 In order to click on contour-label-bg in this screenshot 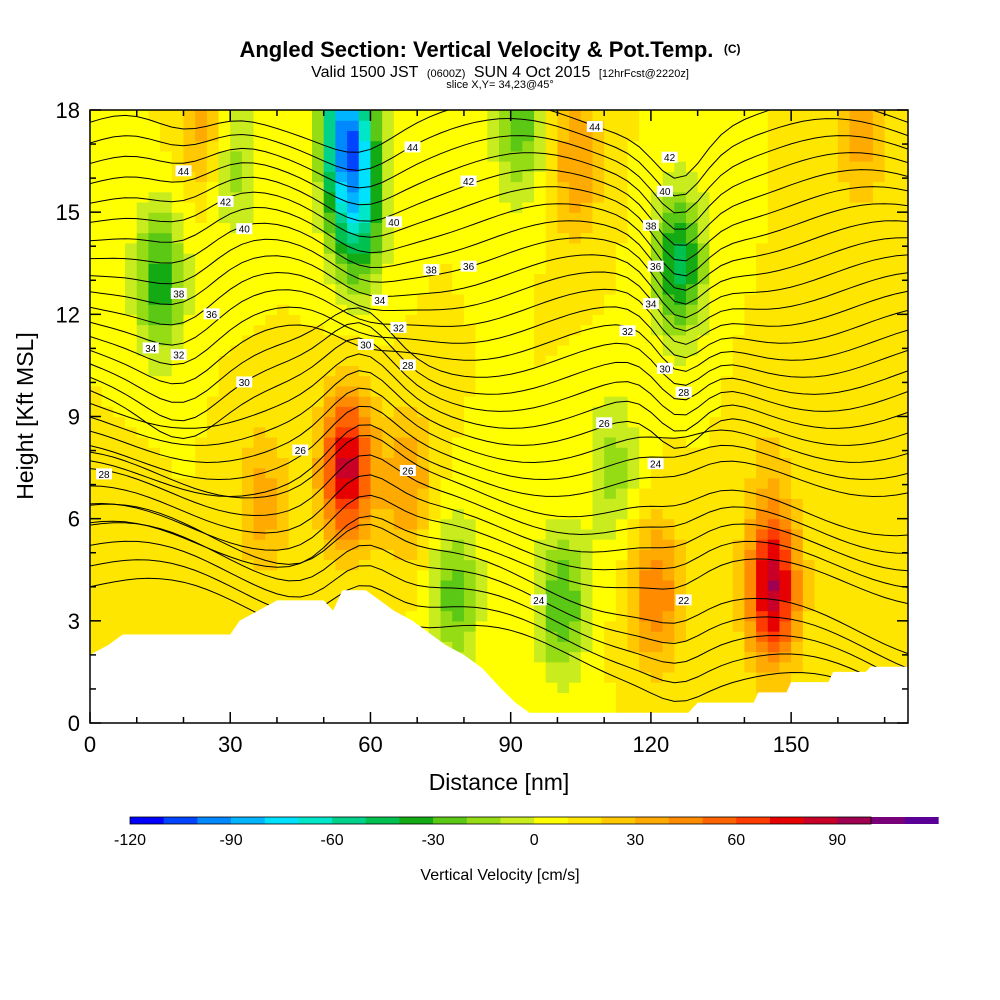, I will do `click(393, 222)`.